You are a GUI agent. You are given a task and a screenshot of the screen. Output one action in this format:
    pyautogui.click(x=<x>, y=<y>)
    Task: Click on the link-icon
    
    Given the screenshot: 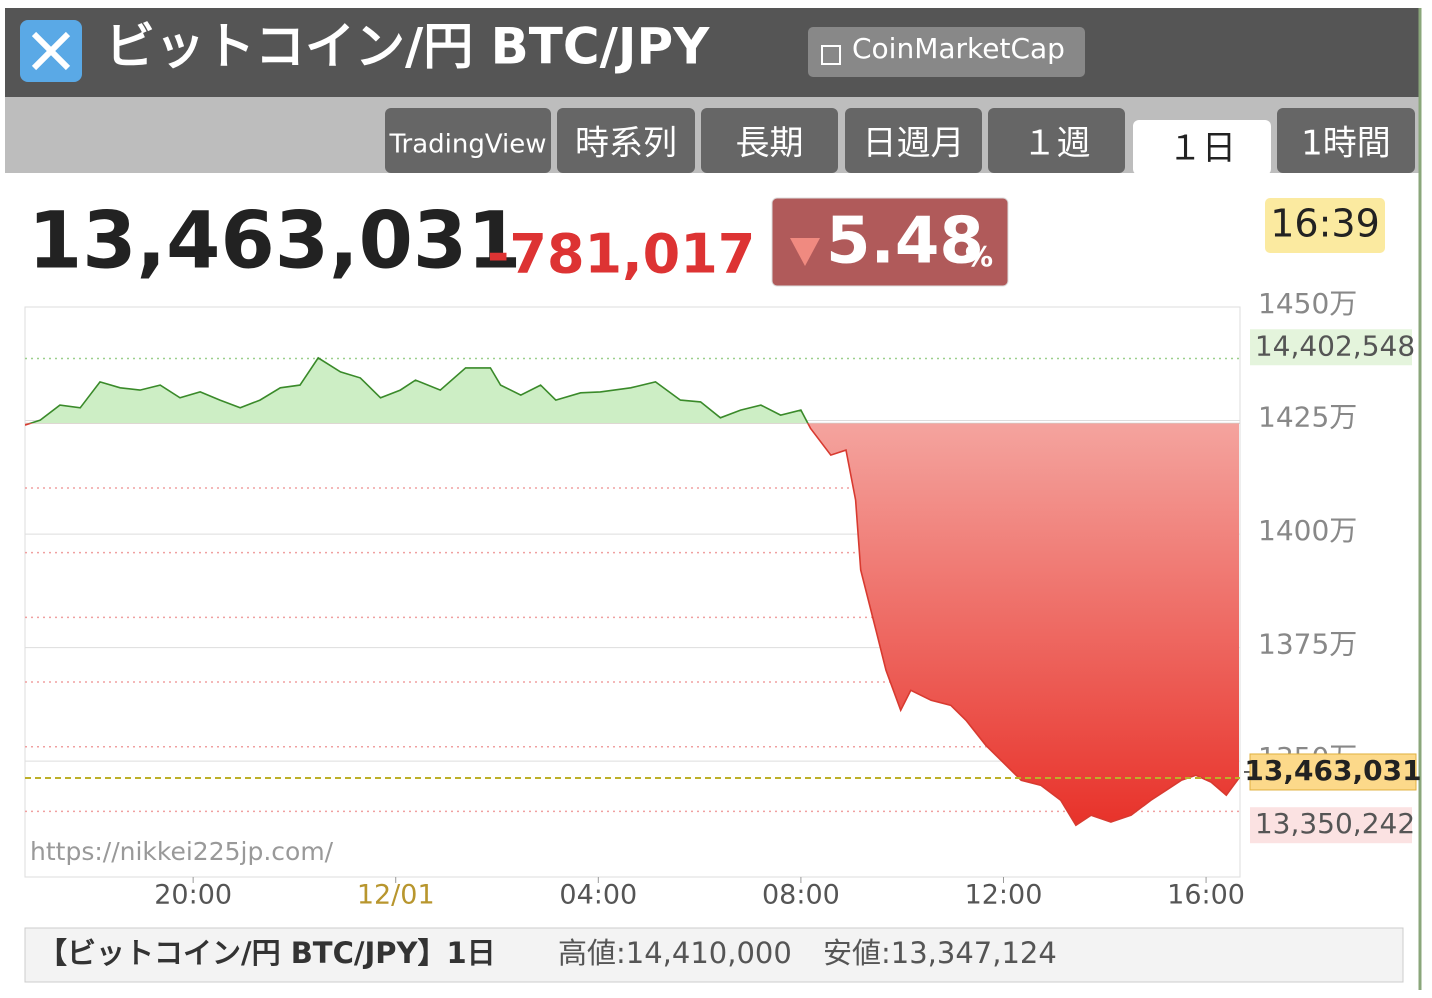 What is the action you would take?
    pyautogui.click(x=831, y=55)
    